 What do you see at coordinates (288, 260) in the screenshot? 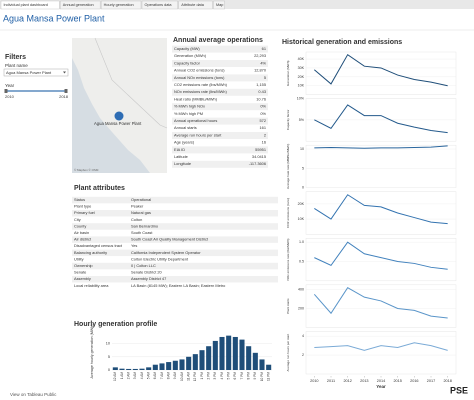
I see `panel-title: NOx emissions rate (lbs/MWh)` at bounding box center [288, 260].